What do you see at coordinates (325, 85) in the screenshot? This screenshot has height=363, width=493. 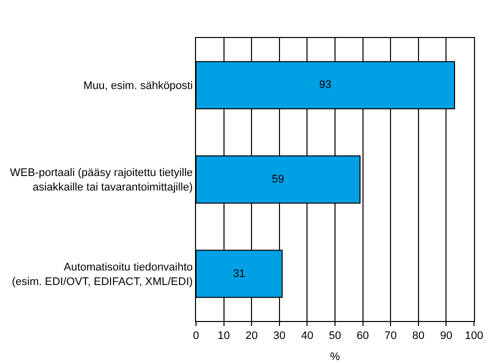 I see `data-label: 93` at bounding box center [325, 85].